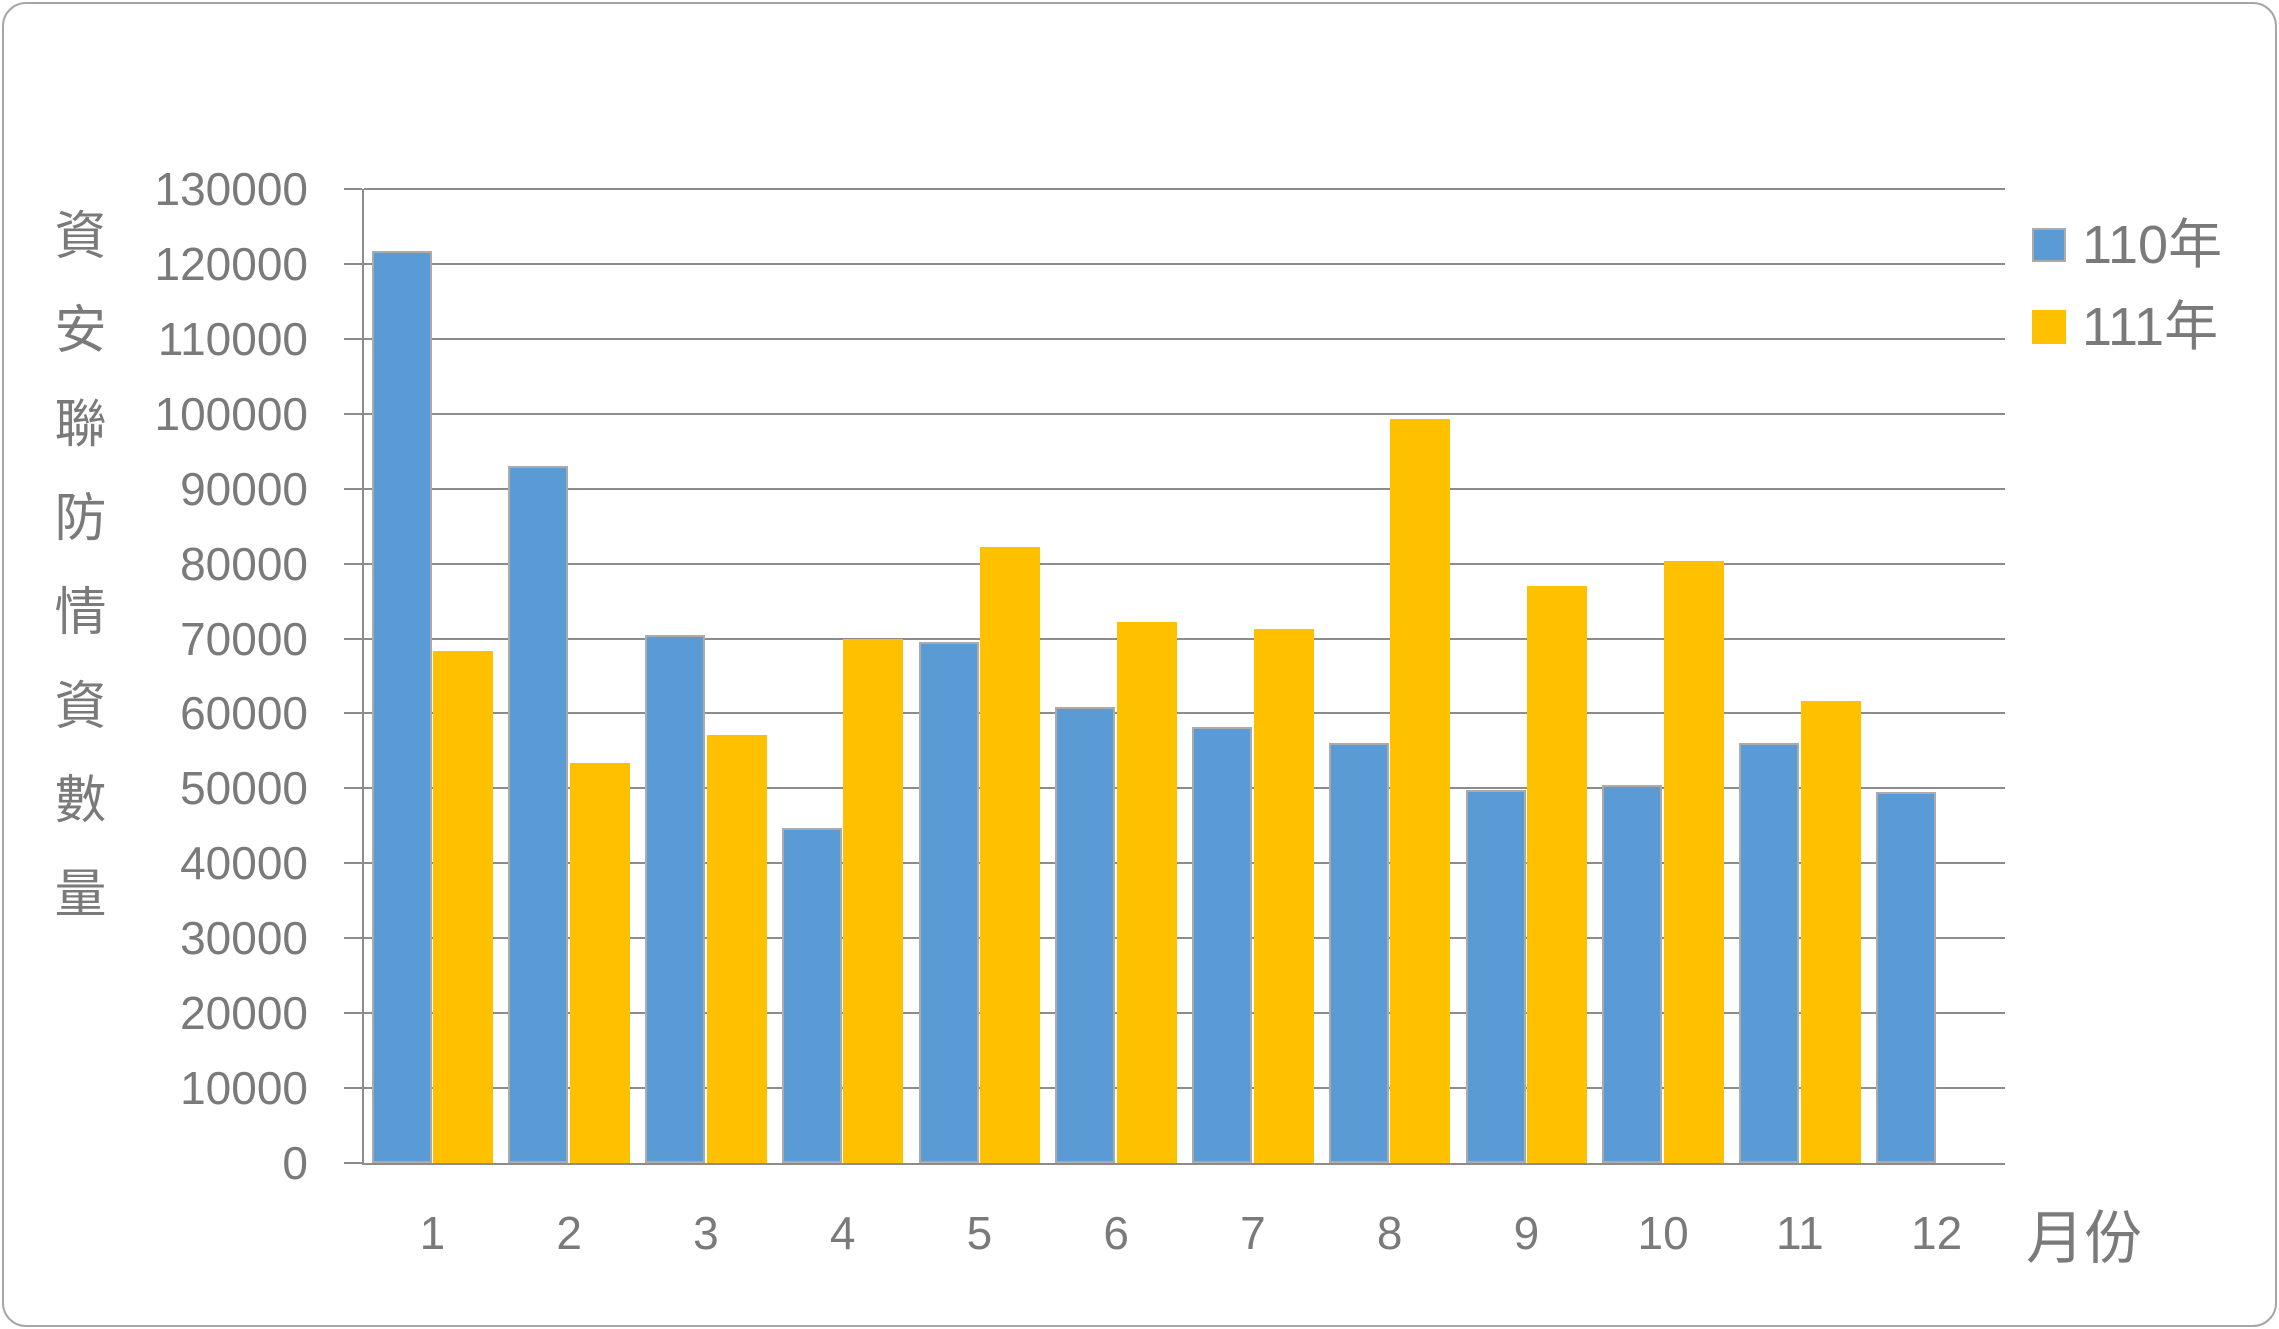 The height and width of the screenshot is (1329, 2279). I want to click on x-tick-label-12: 12, so click(1937, 1233).